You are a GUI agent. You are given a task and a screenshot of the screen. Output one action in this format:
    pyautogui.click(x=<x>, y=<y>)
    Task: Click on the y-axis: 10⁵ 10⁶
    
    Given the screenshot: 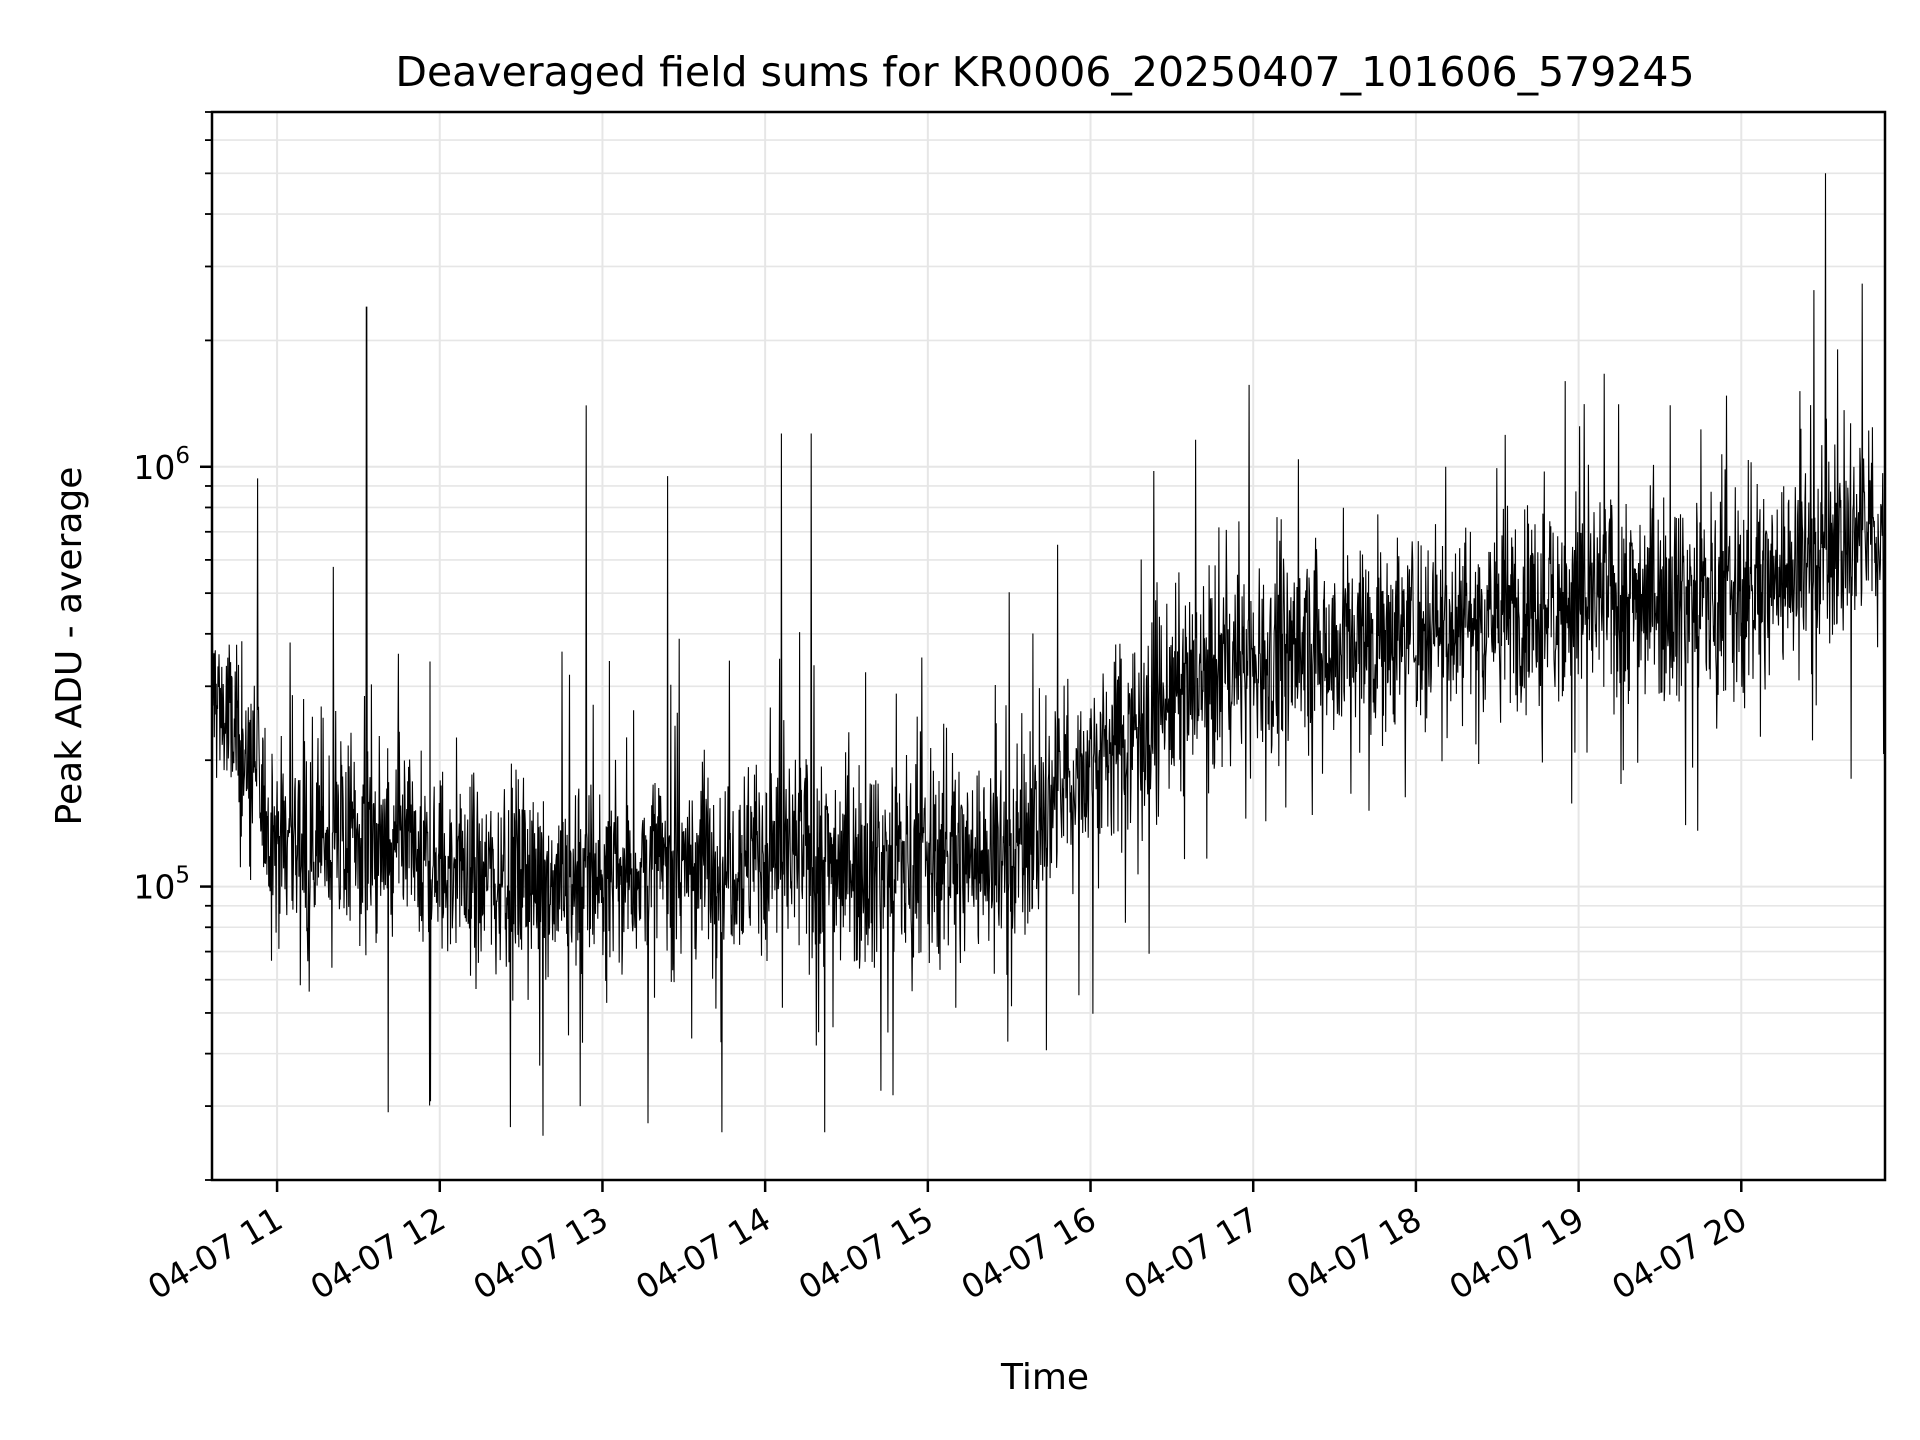 What is the action you would take?
    pyautogui.click(x=172, y=646)
    